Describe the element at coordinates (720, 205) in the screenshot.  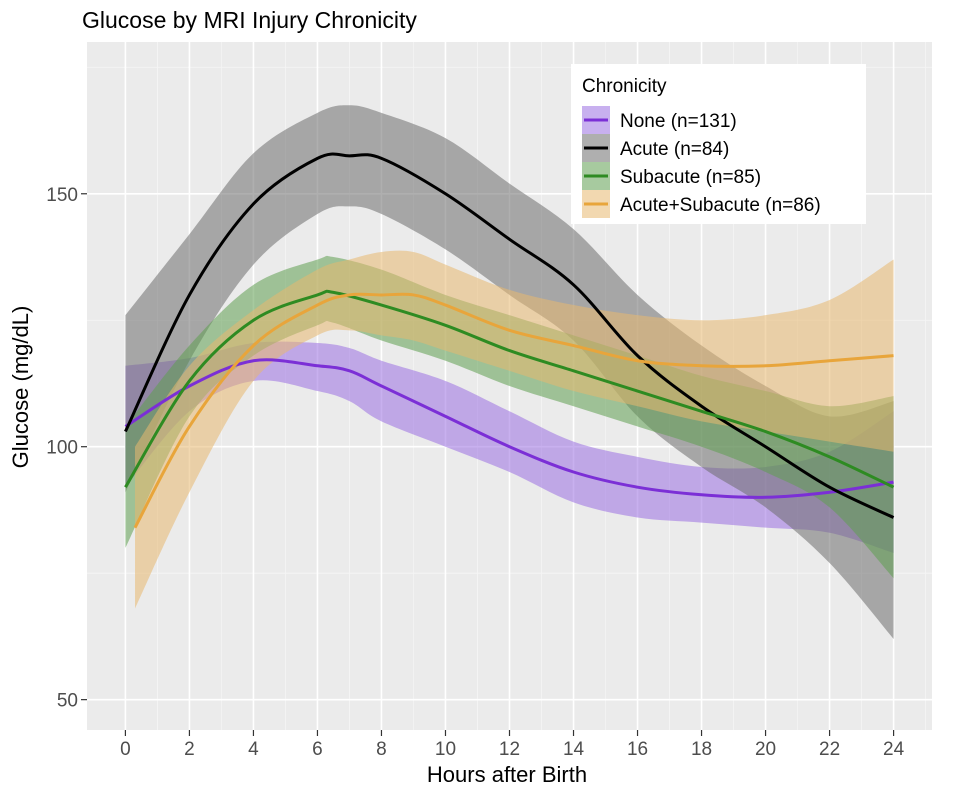
I see `legend-label: Acute+Subacute (n=86)` at that location.